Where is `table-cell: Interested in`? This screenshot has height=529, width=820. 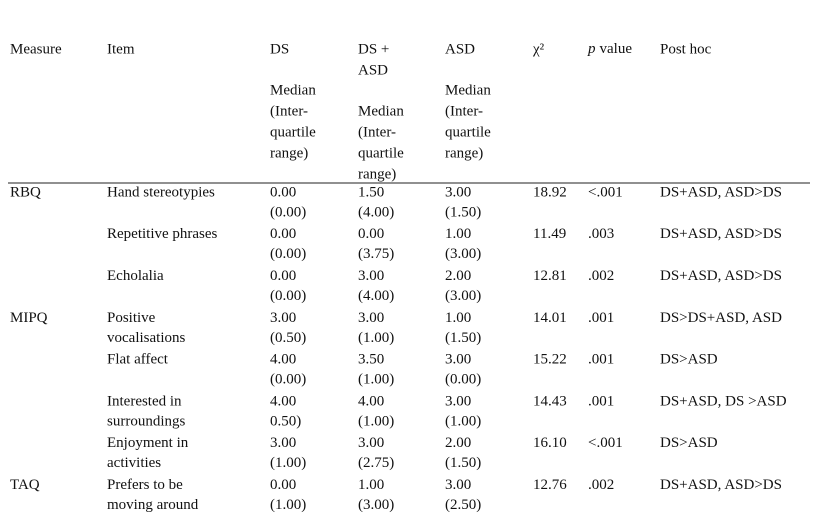 table-cell: Interested in is located at coordinates (144, 401).